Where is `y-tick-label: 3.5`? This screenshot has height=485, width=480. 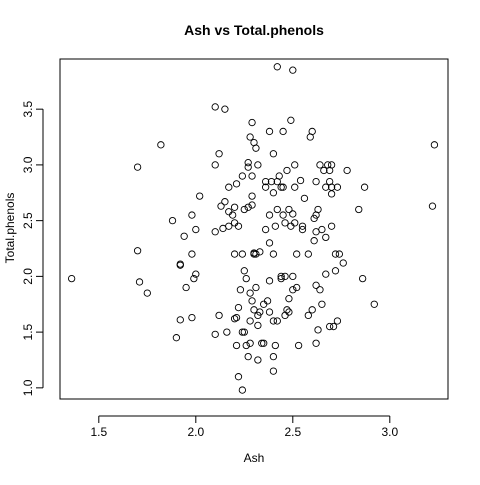
y-tick-label: 3.5 is located at coordinates (28, 108).